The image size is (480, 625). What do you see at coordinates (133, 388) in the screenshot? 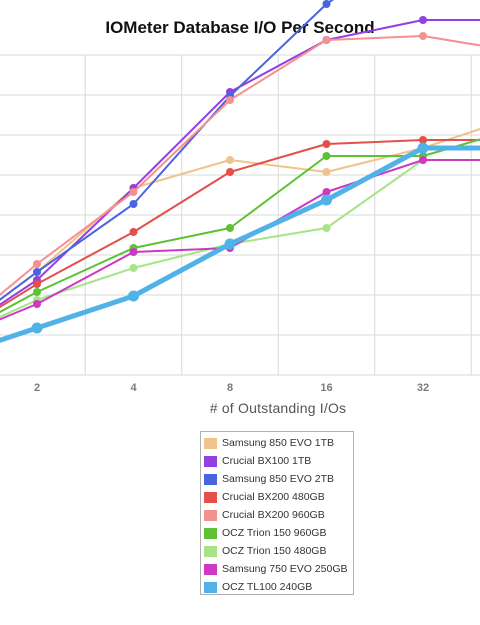
I see `x-tick-label: 4` at bounding box center [133, 388].